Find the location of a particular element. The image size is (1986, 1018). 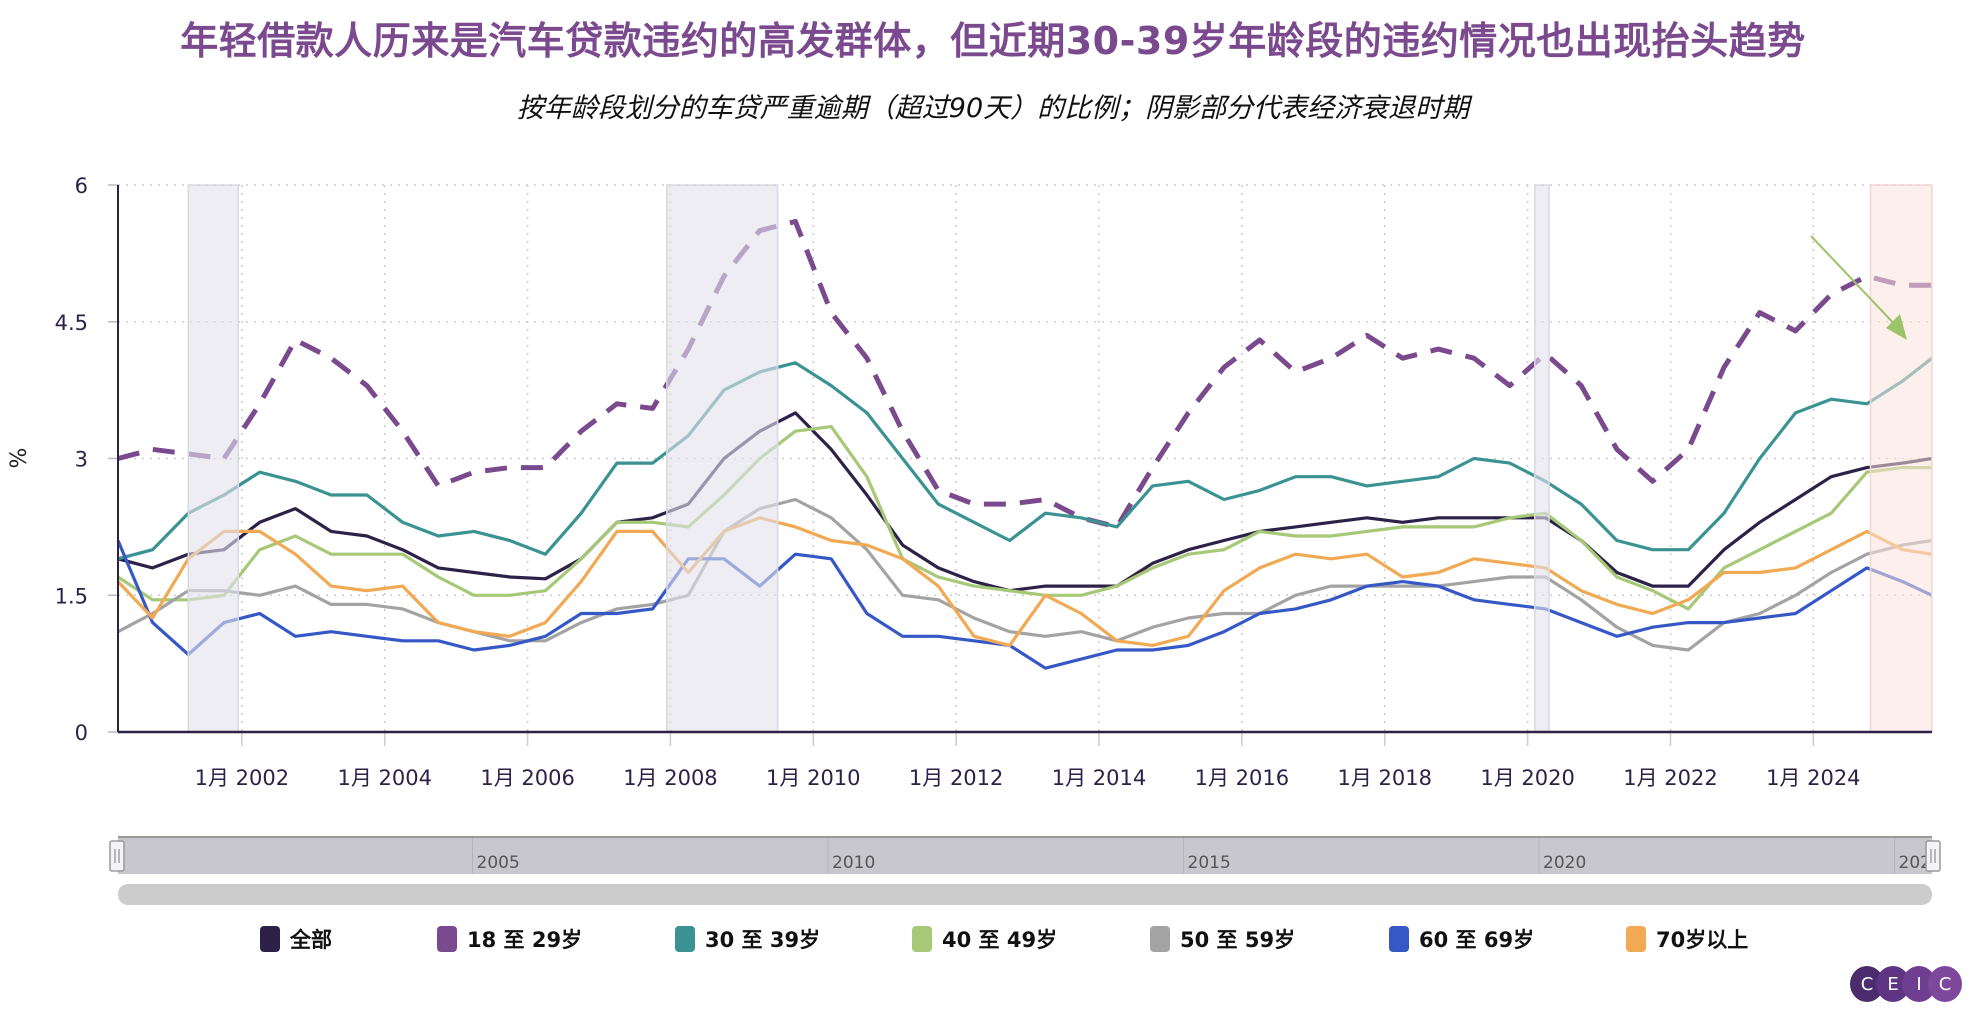

navigator-year-label: 202 is located at coordinates (1915, 863).